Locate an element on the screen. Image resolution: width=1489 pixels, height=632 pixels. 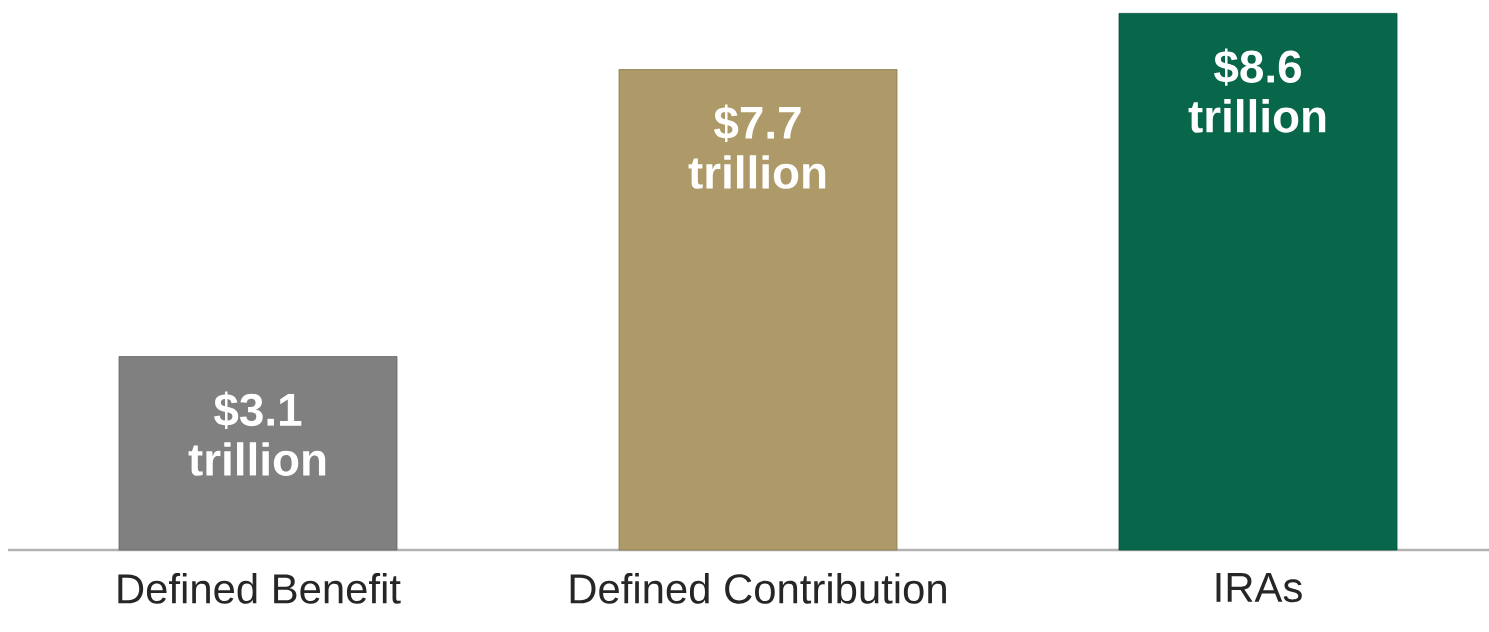
x-tick-label: IRAs is located at coordinates (1259, 588).